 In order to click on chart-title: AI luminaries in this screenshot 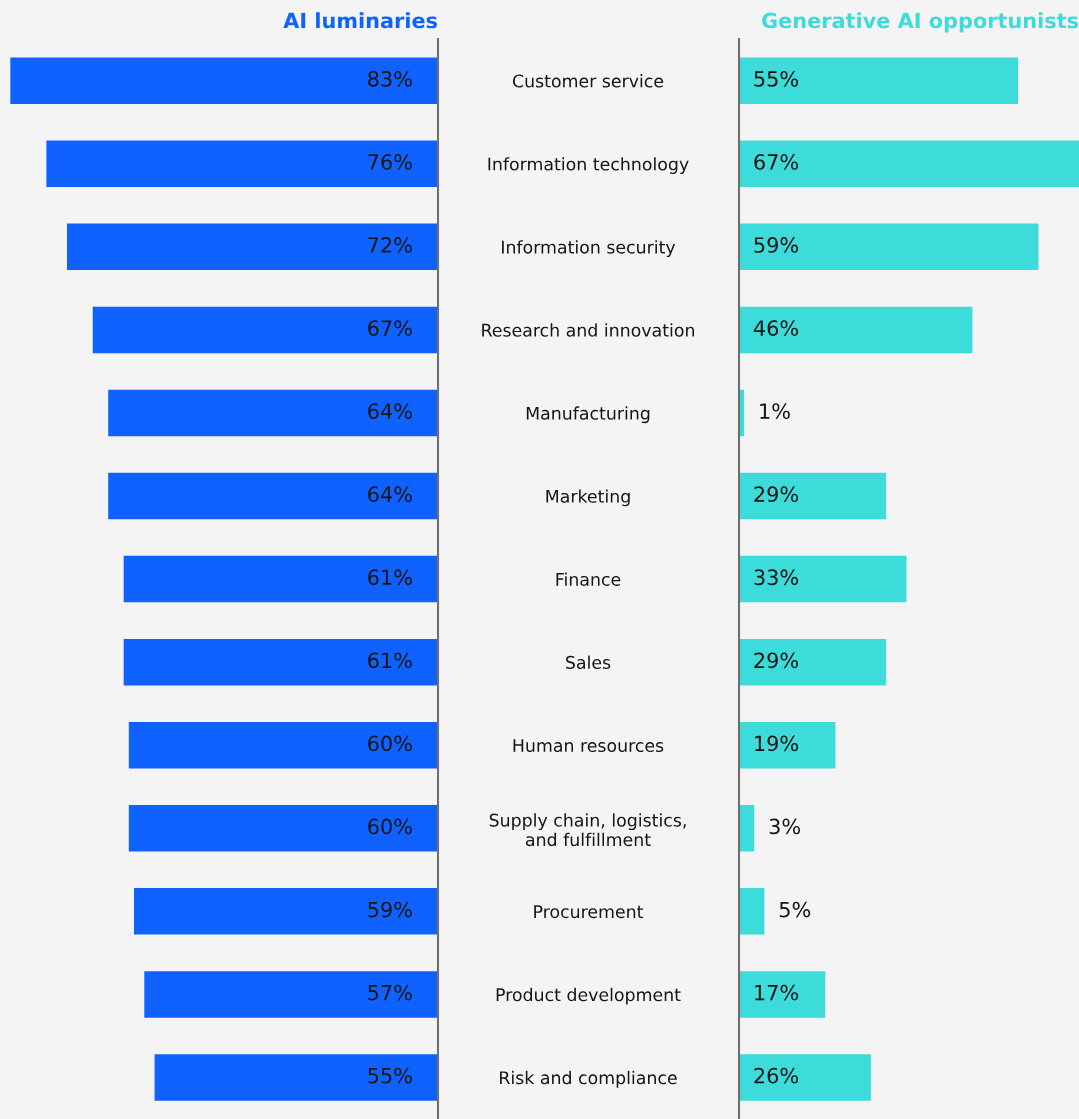, I will do `click(360, 20)`.